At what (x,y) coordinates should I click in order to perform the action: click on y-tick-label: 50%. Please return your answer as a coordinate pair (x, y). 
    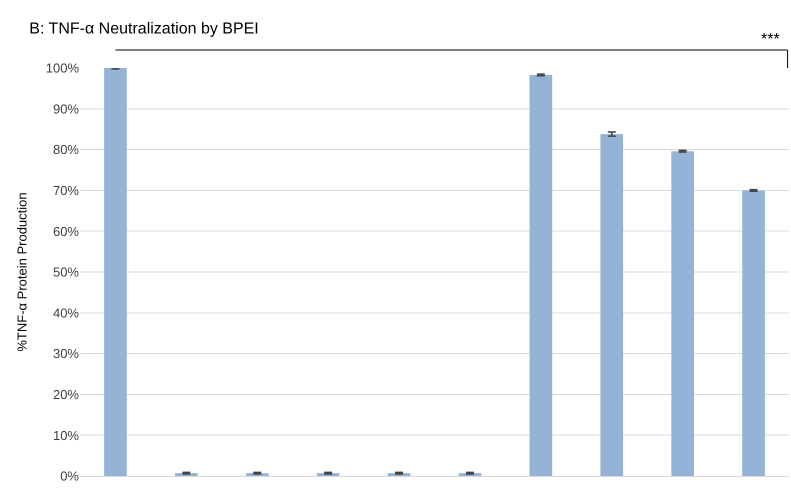
    Looking at the image, I should click on (66, 272).